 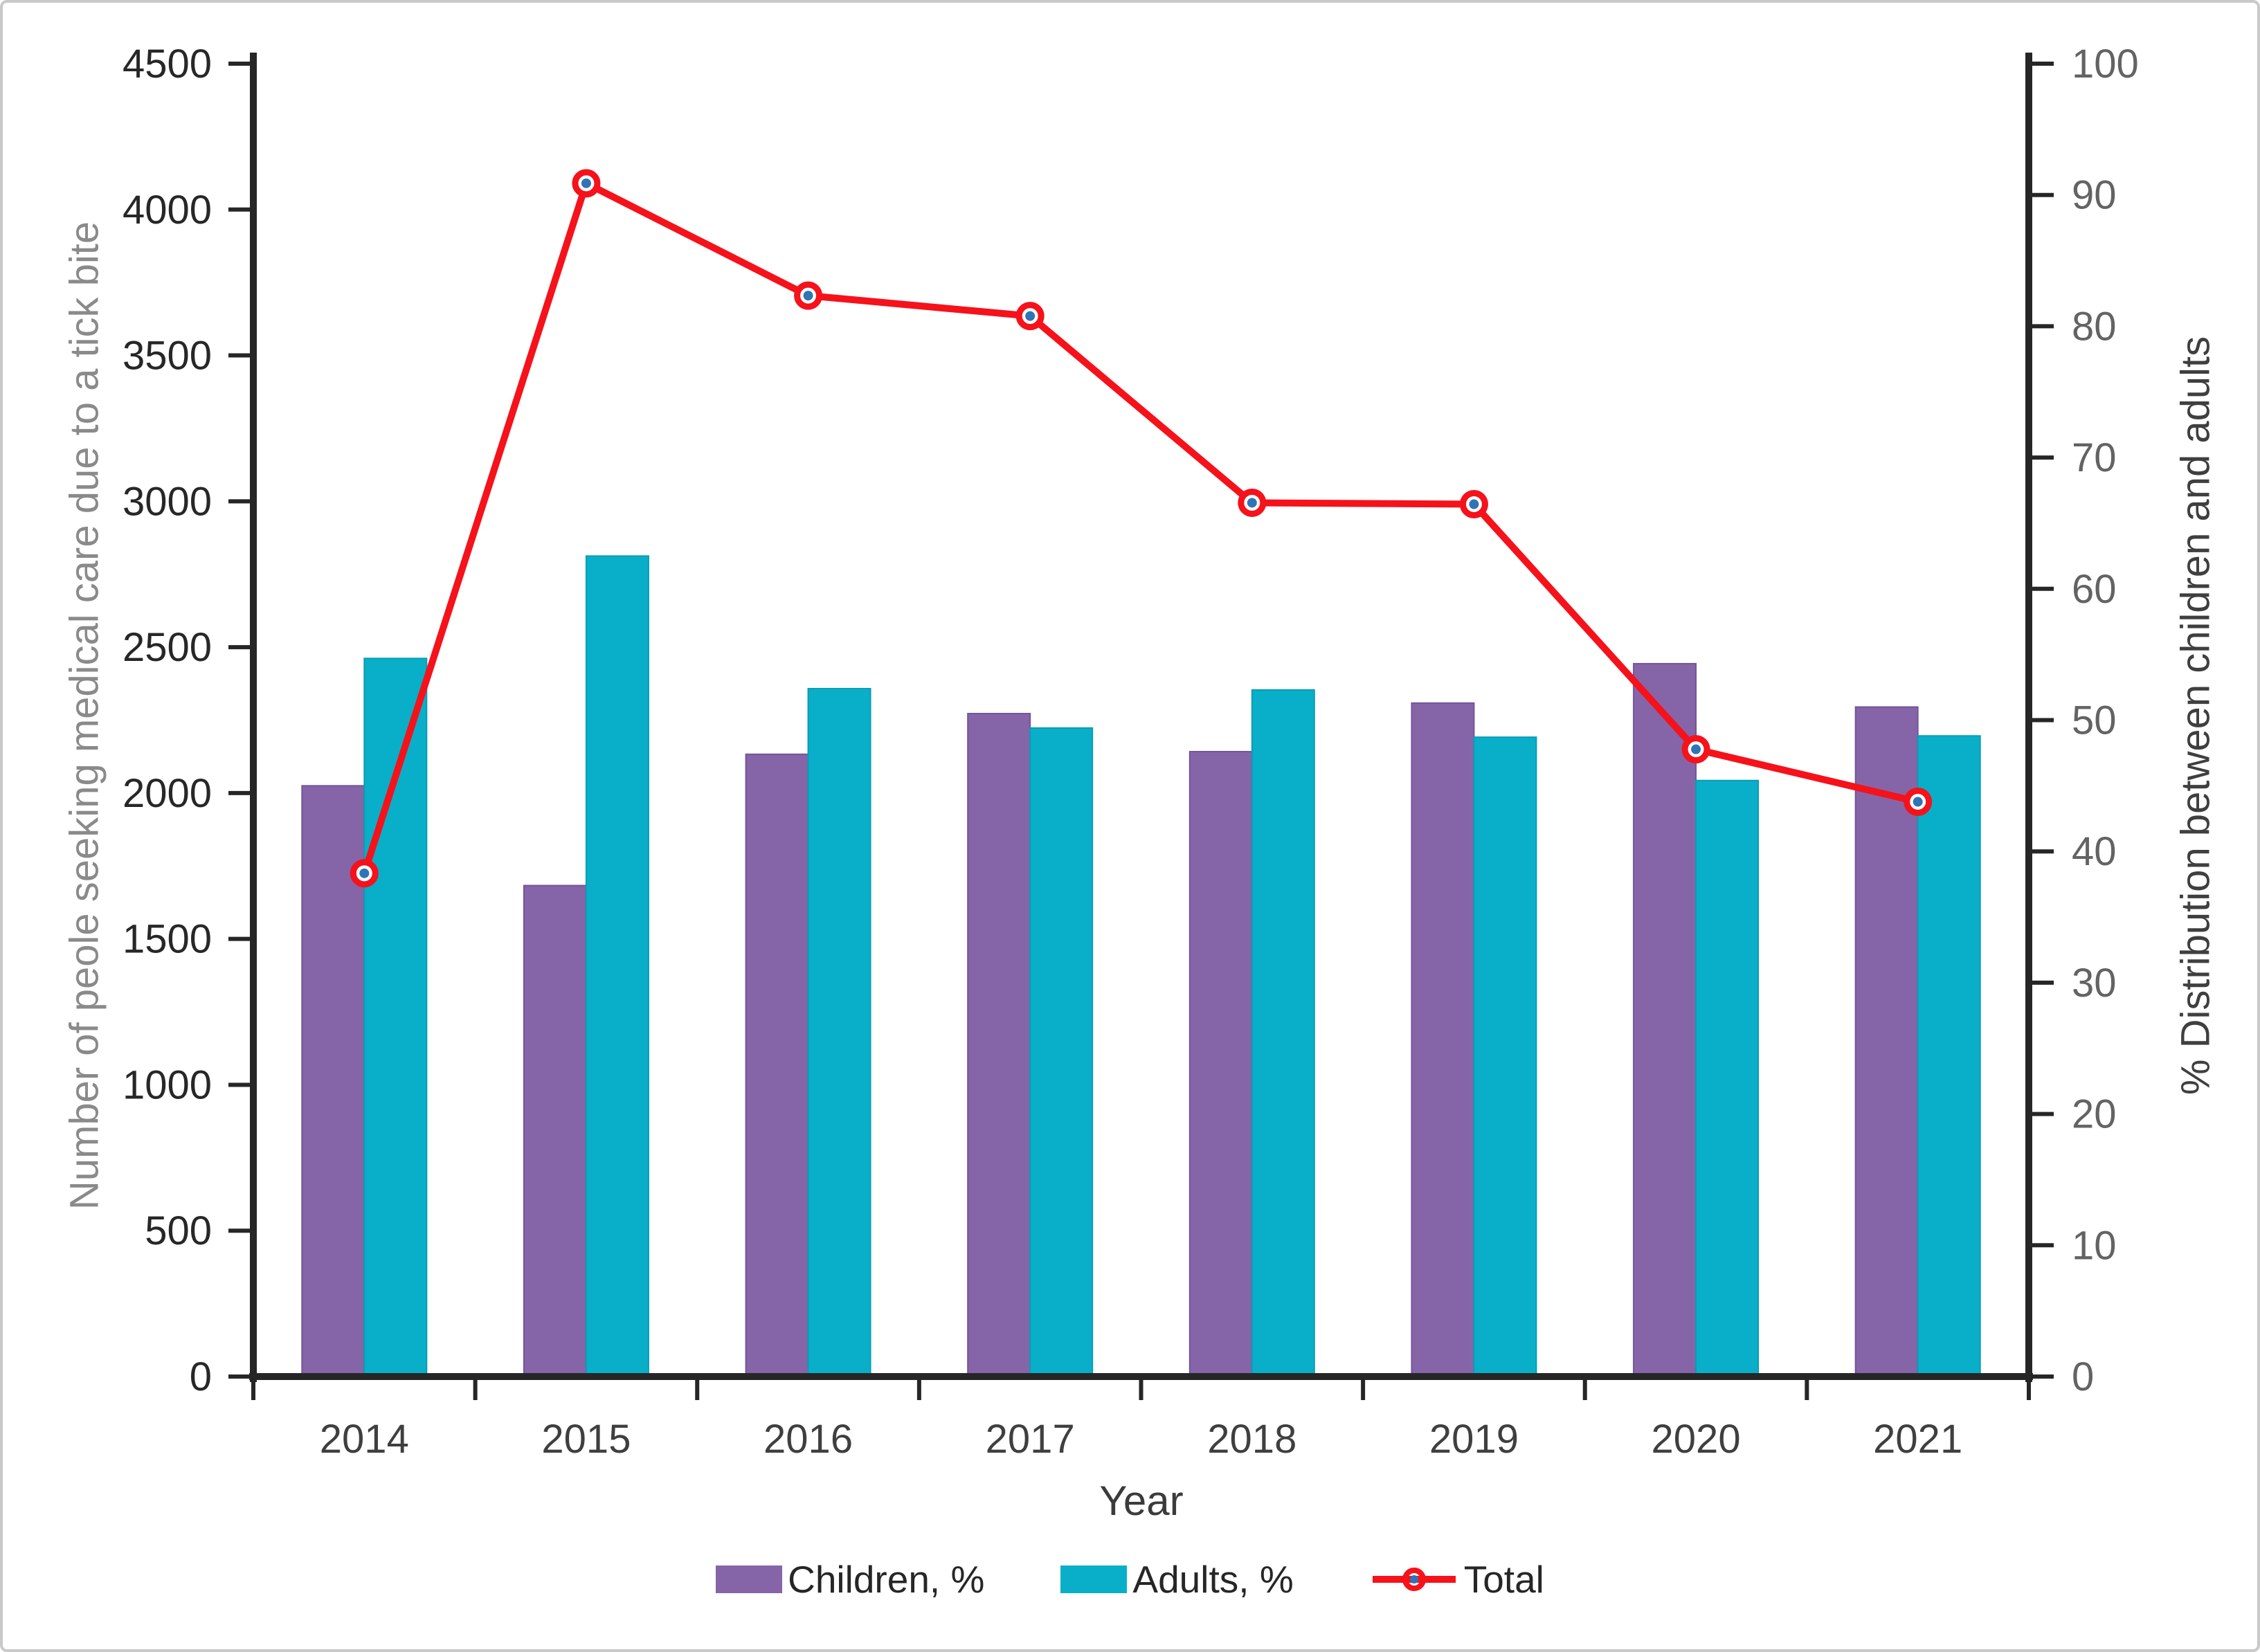 I want to click on legend-label-total: Total, so click(x=1503, y=1579).